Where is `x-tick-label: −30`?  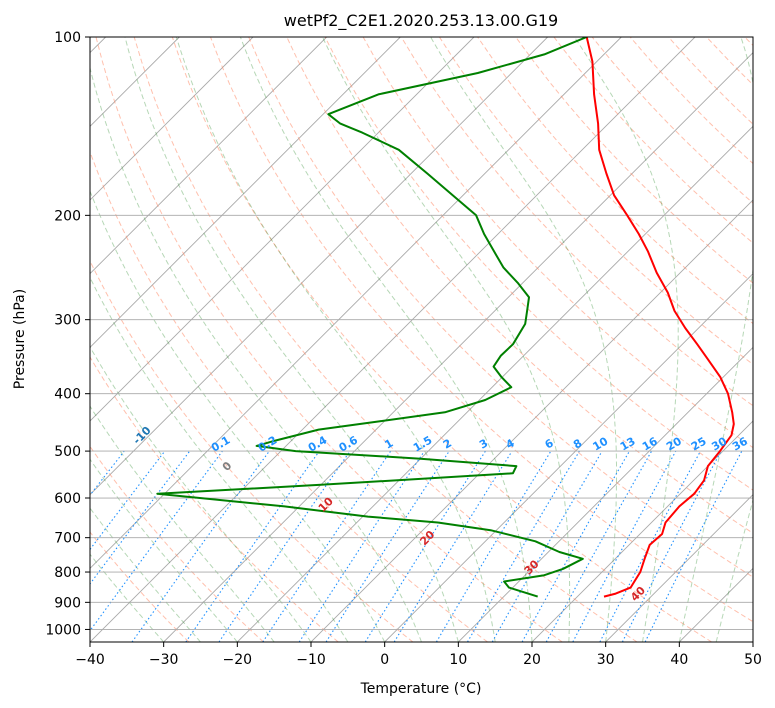
x-tick-label: −30 is located at coordinates (164, 660).